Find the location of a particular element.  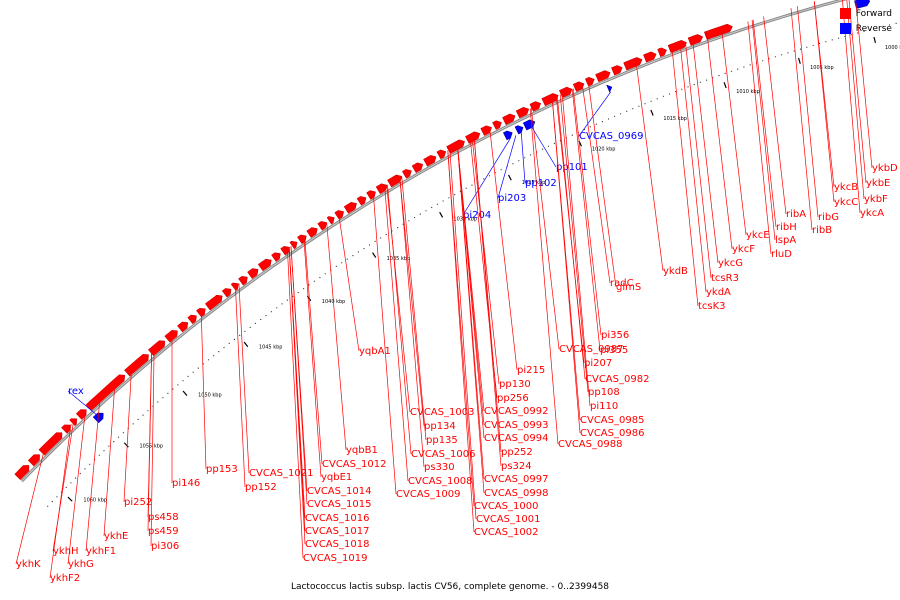

reverse-gene-arrow is located at coordinates (862, 4).